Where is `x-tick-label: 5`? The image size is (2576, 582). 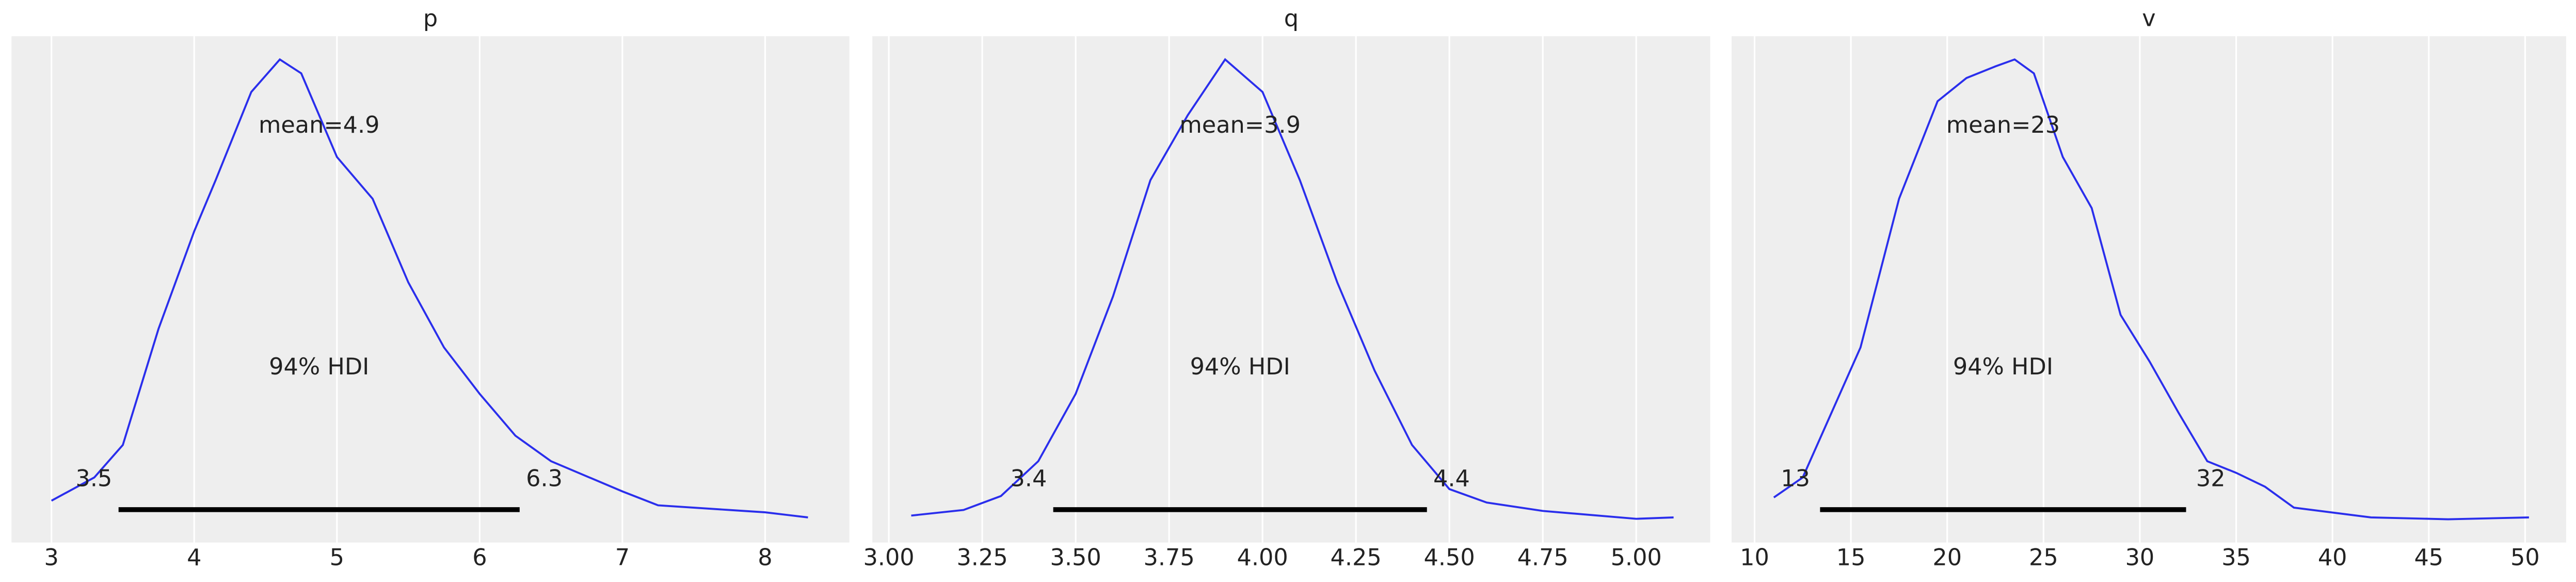
x-tick-label: 5 is located at coordinates (337, 558).